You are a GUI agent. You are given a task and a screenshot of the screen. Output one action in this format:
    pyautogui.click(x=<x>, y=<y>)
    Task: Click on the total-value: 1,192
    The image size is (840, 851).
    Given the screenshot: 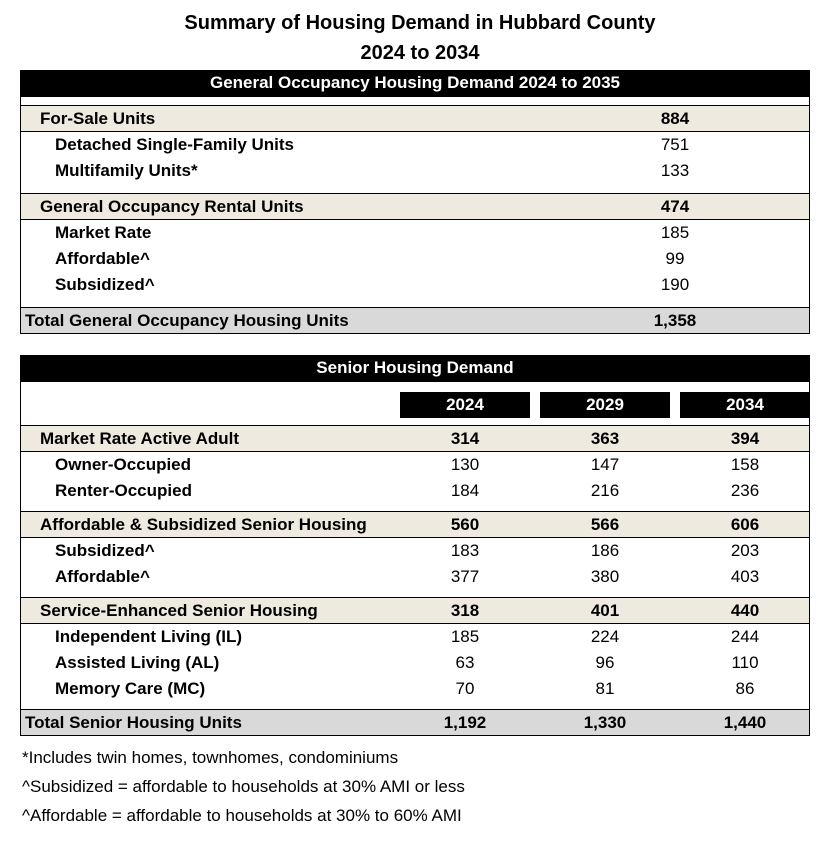 What is the action you would take?
    pyautogui.click(x=465, y=722)
    